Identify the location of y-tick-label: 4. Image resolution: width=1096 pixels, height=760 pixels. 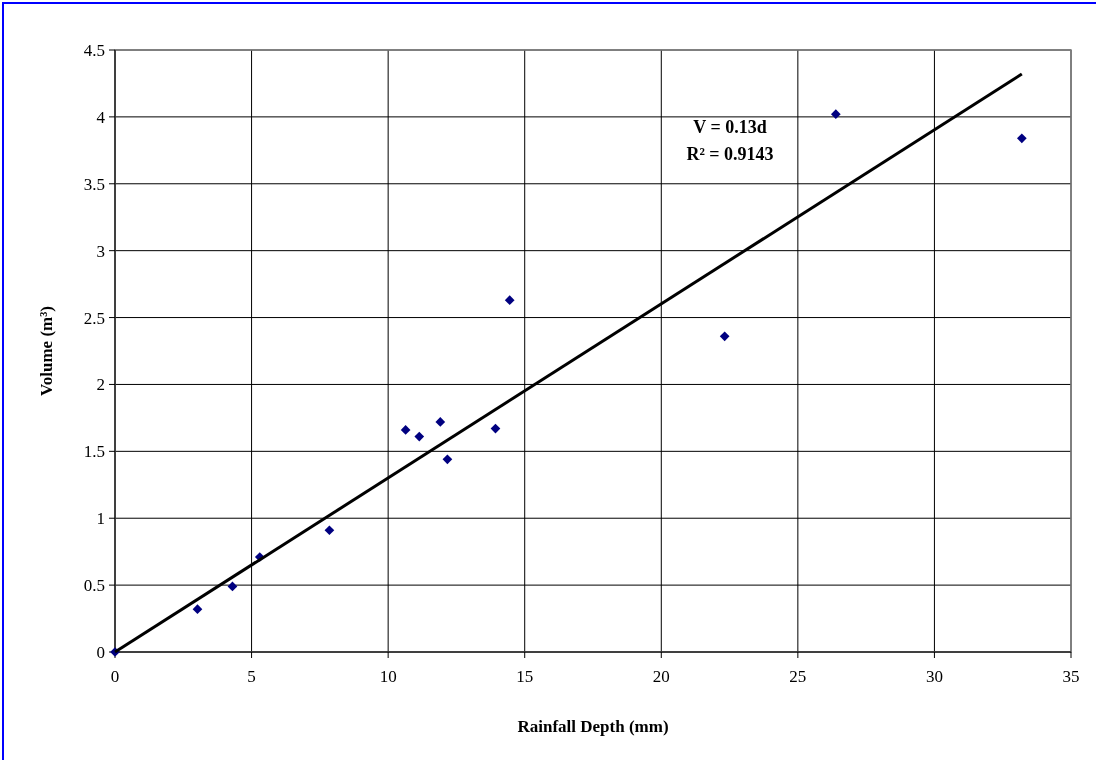
(101, 117).